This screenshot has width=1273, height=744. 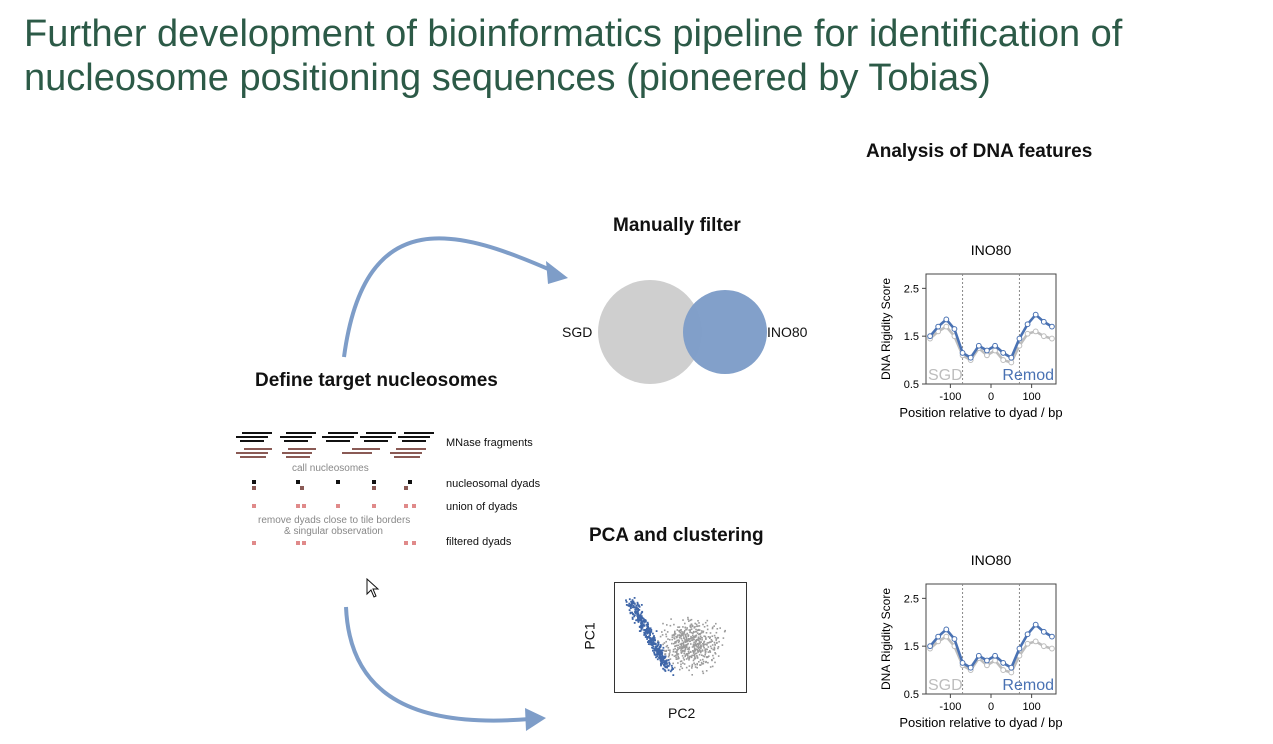 I want to click on remove-dyads-label-1: remove dyads close to tile borders, so click(x=334, y=520).